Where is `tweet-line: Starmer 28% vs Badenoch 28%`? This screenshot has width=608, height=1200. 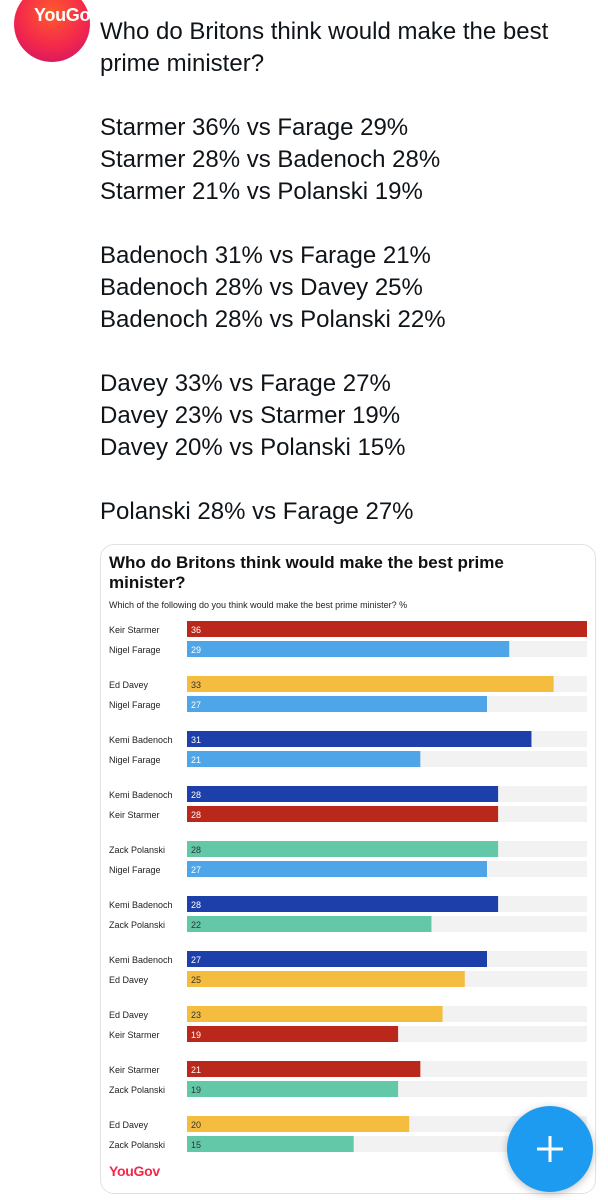 tweet-line: Starmer 28% vs Badenoch 28% is located at coordinates (270, 159).